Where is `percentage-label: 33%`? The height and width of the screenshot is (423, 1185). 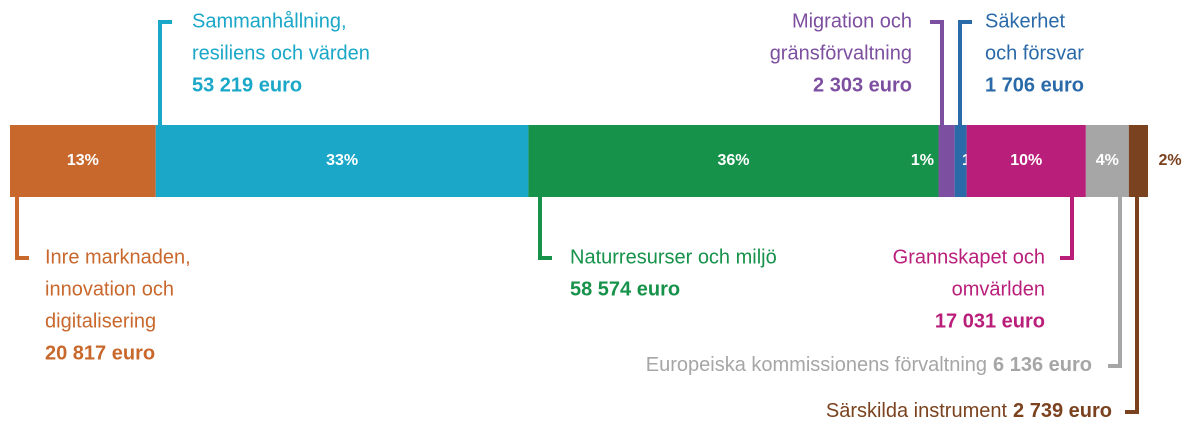
percentage-label: 33% is located at coordinates (342, 160).